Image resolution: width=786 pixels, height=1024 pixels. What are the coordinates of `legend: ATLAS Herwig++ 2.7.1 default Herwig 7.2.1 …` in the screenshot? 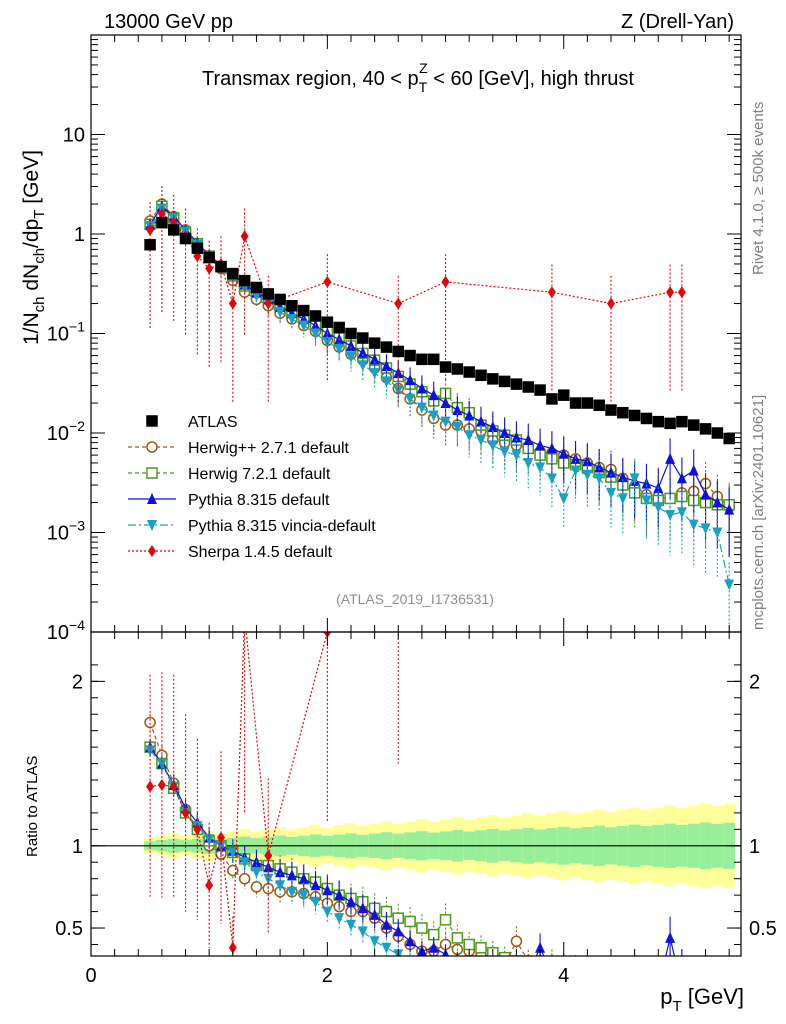 It's located at (252, 487).